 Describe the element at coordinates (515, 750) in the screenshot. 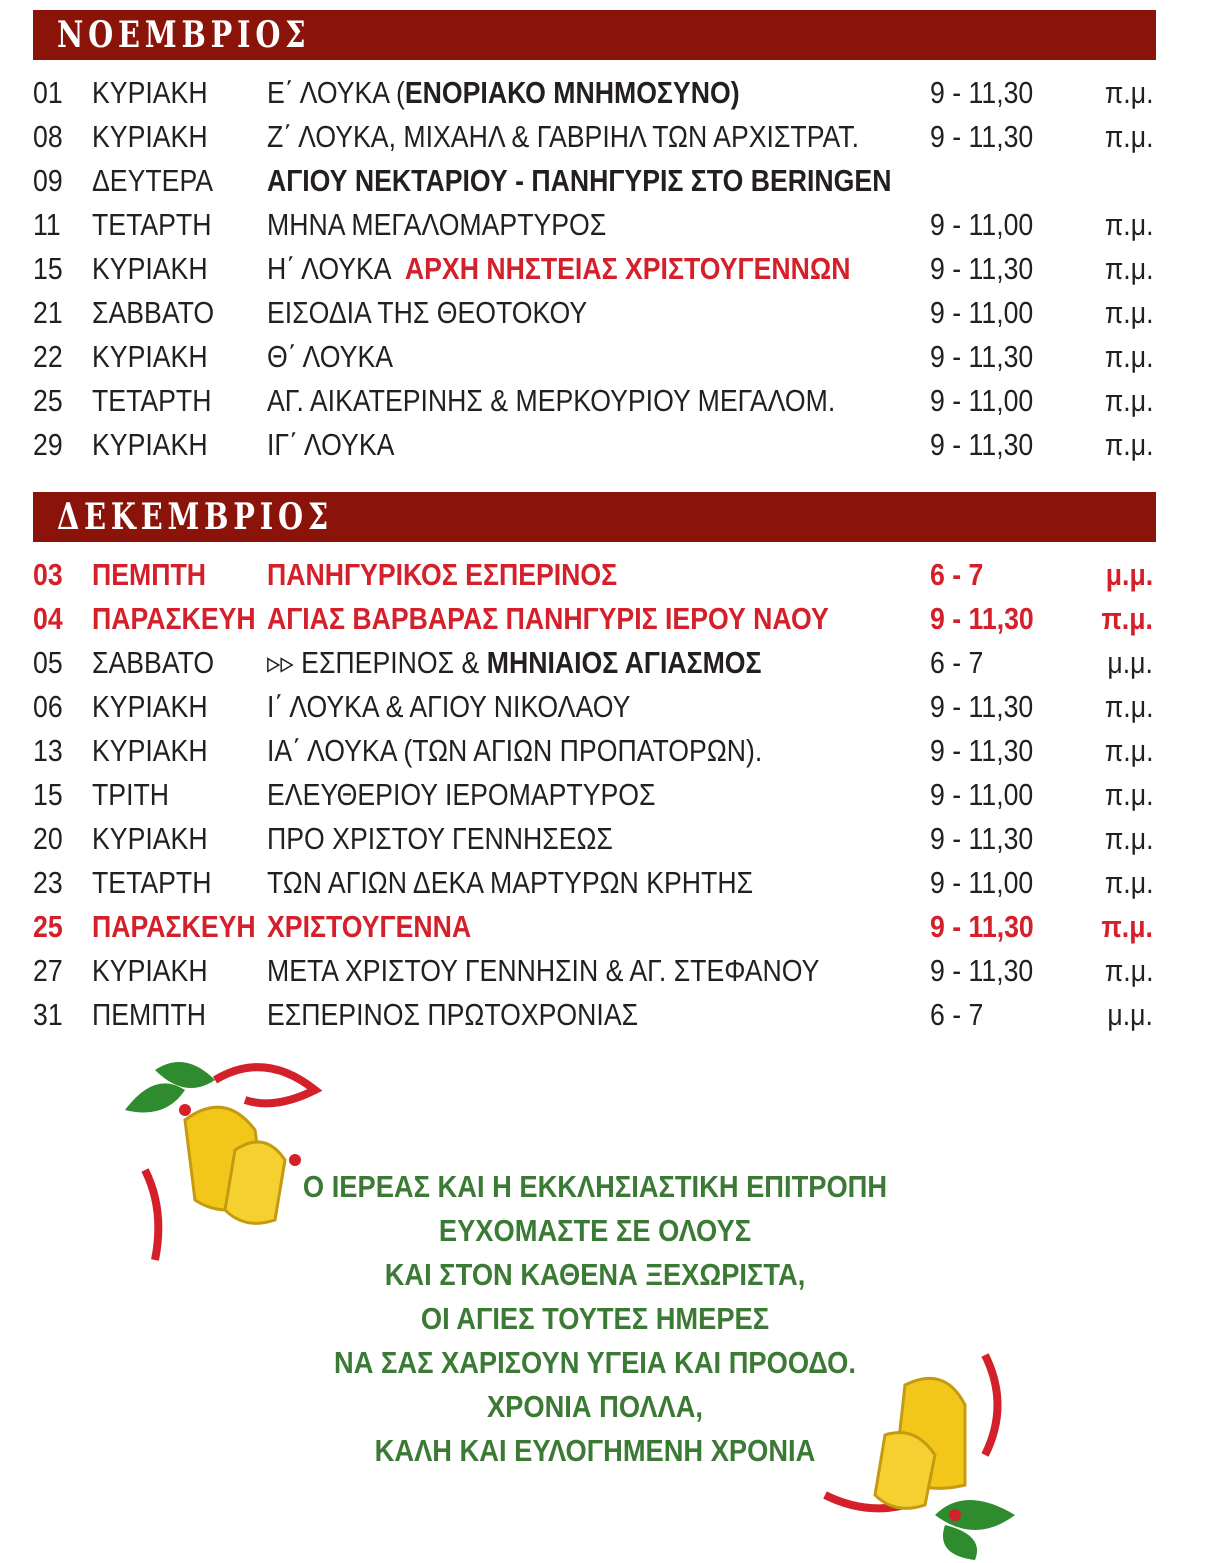

I see `description-part: ΙΑ΄ ΛΟΥΚΑ (ΤΩΝ ΑΓΙΩΝ ΠΡΟΠΑΤΟΡΩΝ).` at that location.